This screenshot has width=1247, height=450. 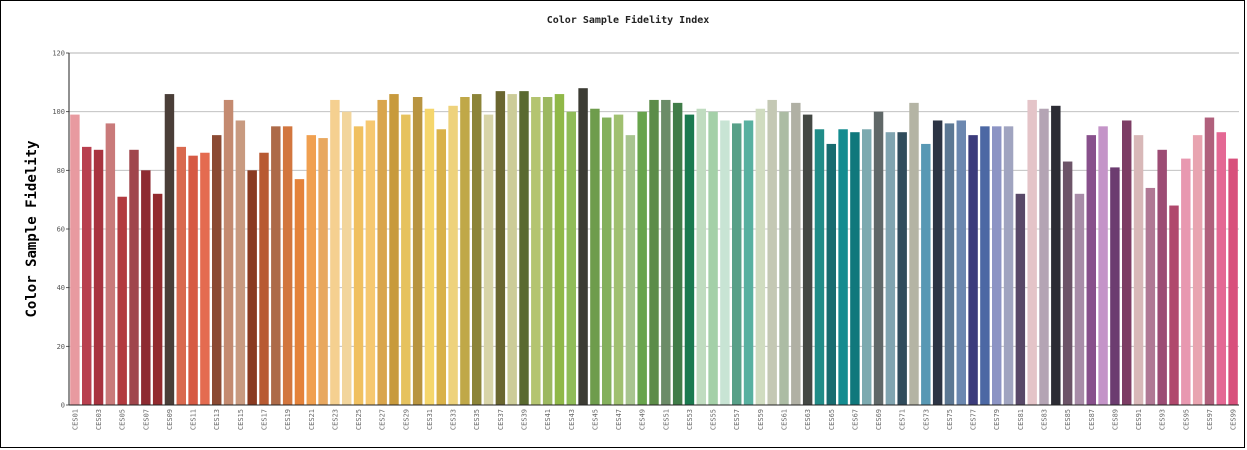 I want to click on x-tick-label: CES91, so click(x=1139, y=419).